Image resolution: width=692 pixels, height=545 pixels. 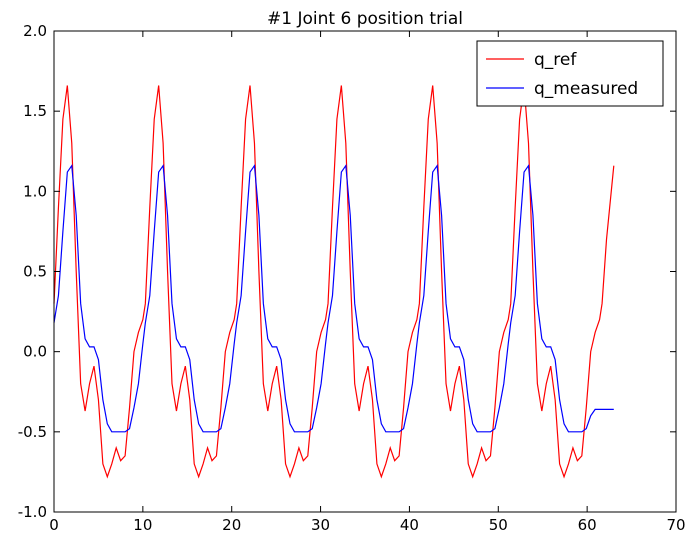 What do you see at coordinates (586, 89) in the screenshot?
I see `legend-label: q_measured` at bounding box center [586, 89].